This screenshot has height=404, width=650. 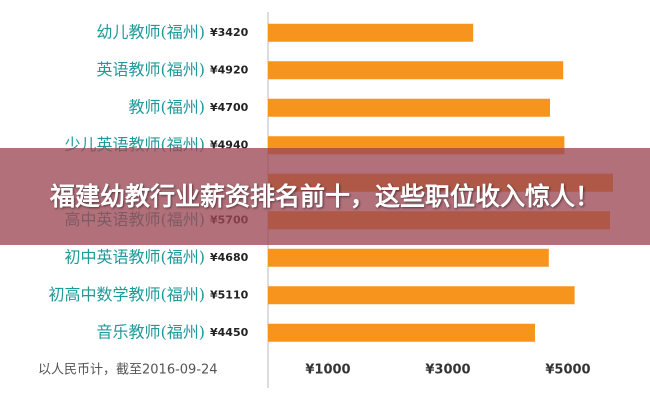 What do you see at coordinates (229, 332) in the screenshot?
I see `value-label: ¥4450` at bounding box center [229, 332].